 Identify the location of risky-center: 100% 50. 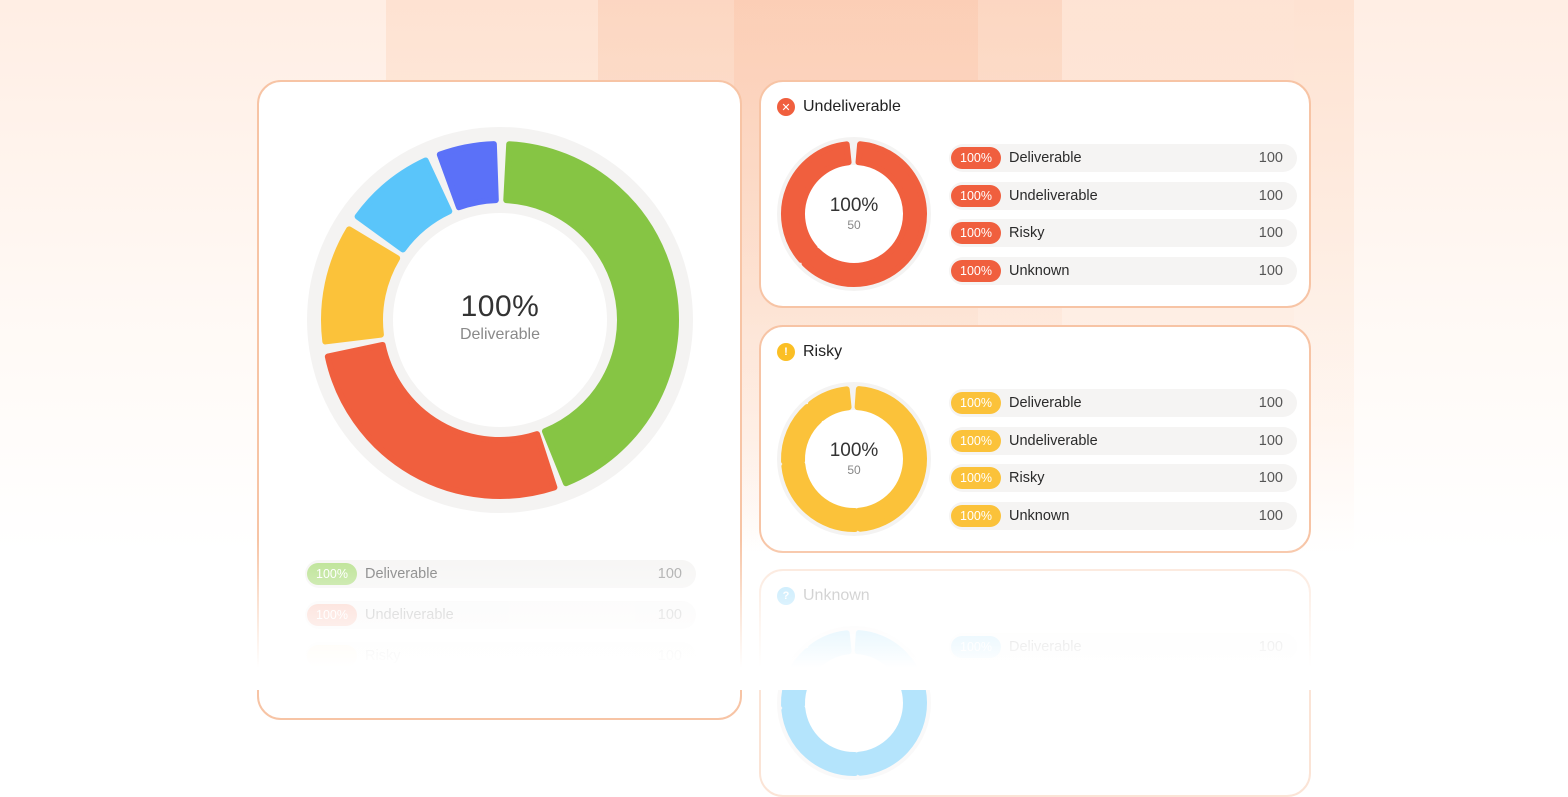
(854, 458).